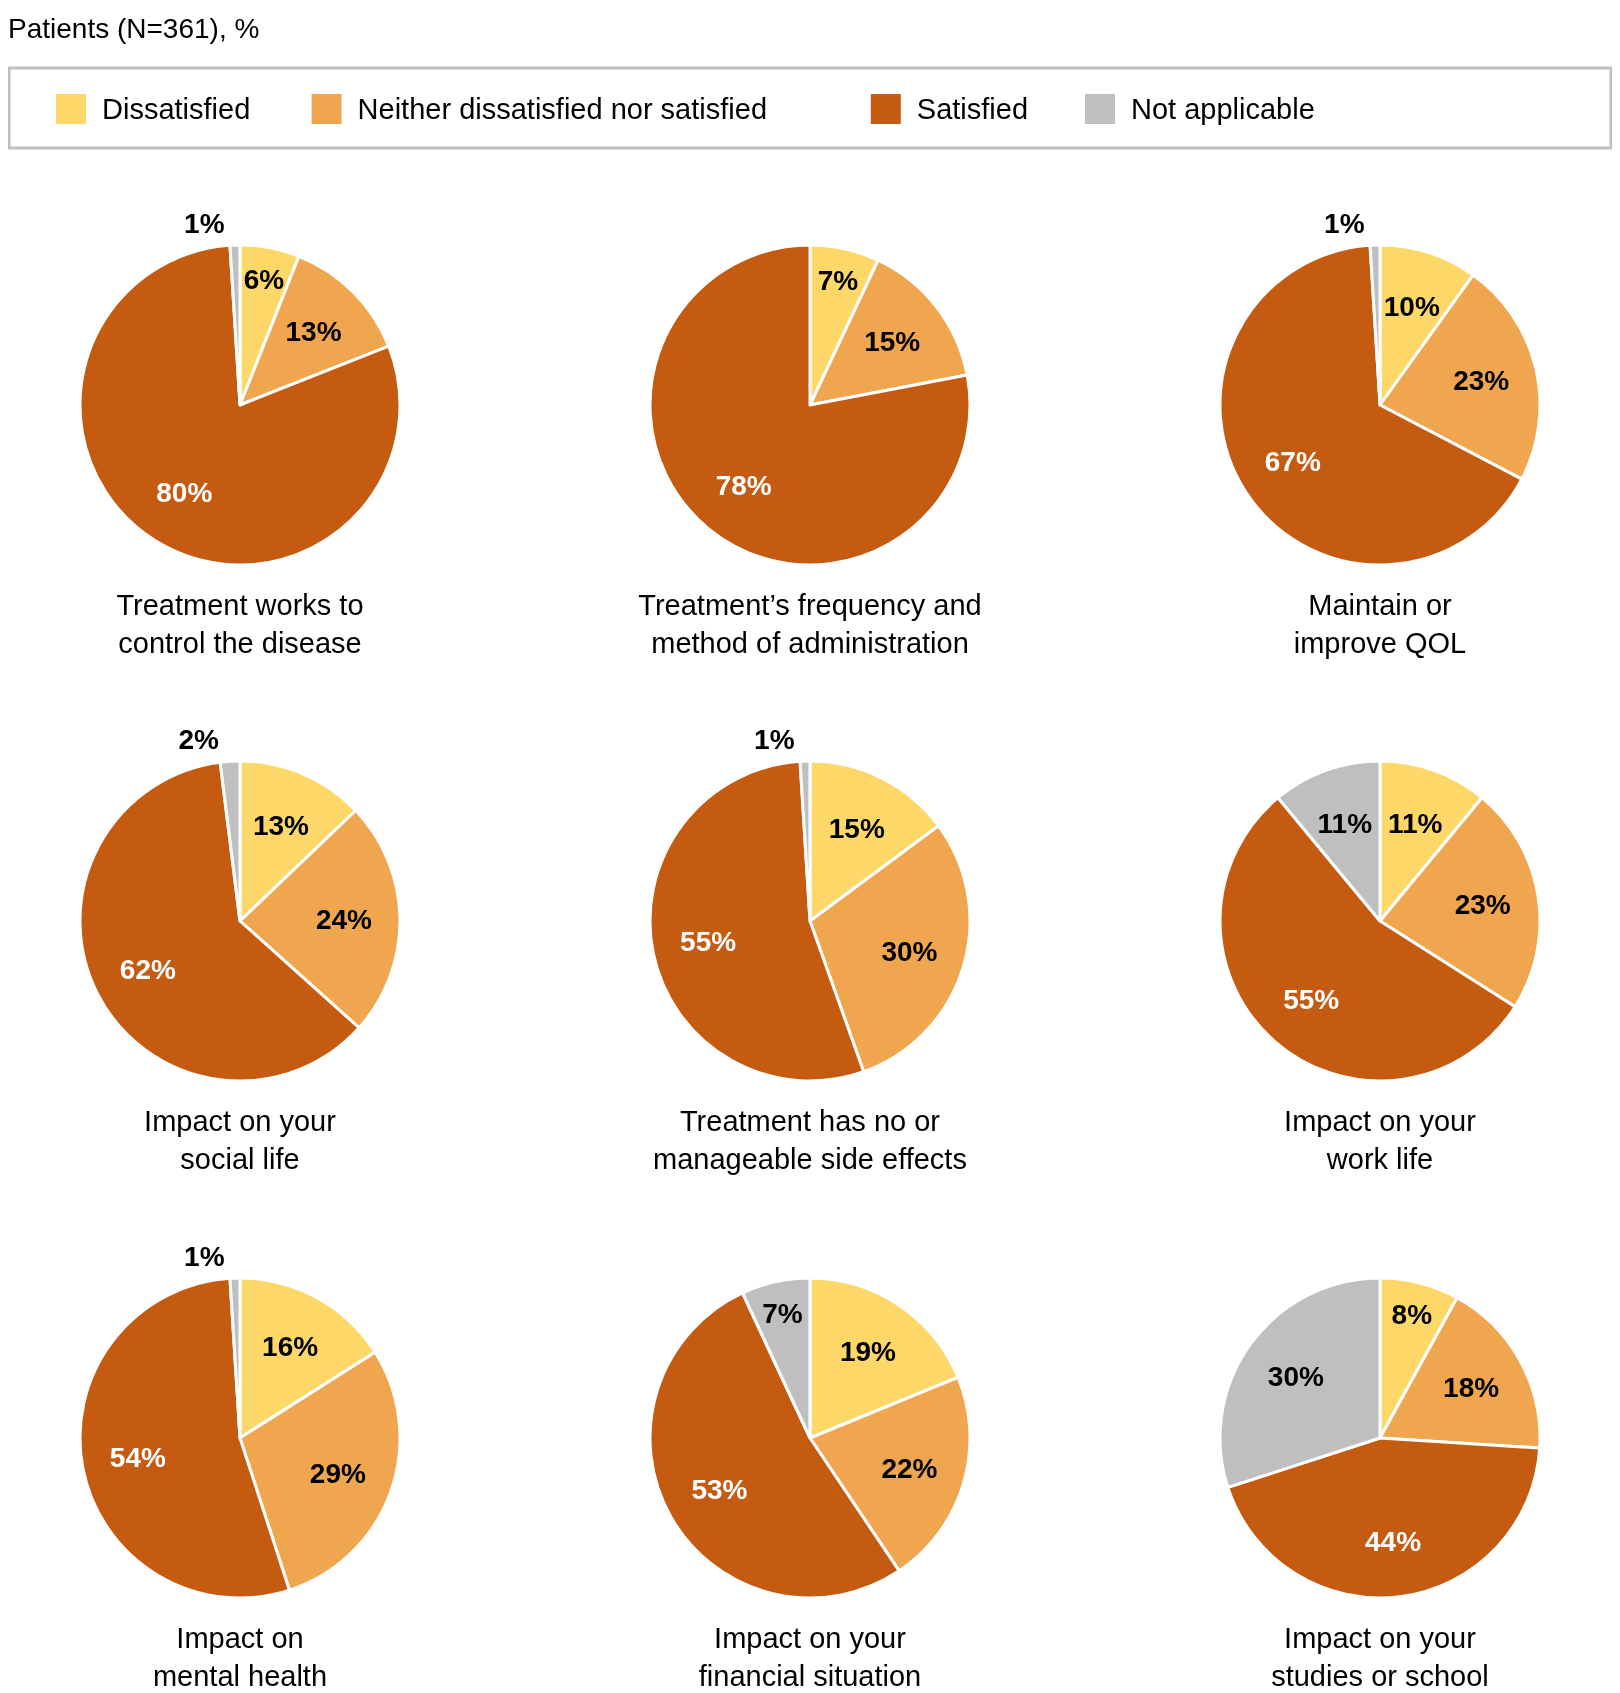  What do you see at coordinates (1380, 1657) in the screenshot?
I see `text: Impact on your studies or school` at bounding box center [1380, 1657].